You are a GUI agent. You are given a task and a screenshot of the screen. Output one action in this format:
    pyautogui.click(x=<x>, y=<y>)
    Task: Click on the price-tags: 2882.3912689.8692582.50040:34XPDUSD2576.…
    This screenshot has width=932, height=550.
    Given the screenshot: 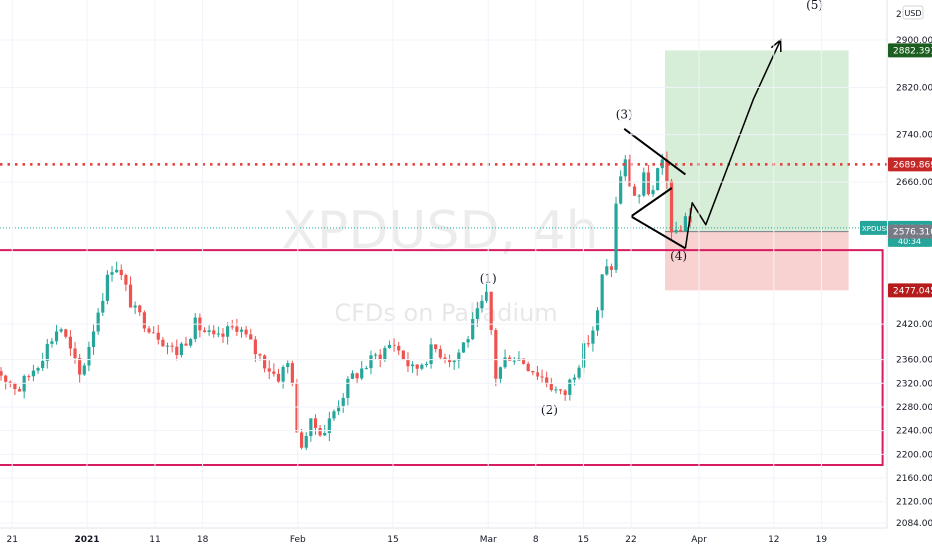 What is the action you would take?
    pyautogui.click(x=896, y=170)
    